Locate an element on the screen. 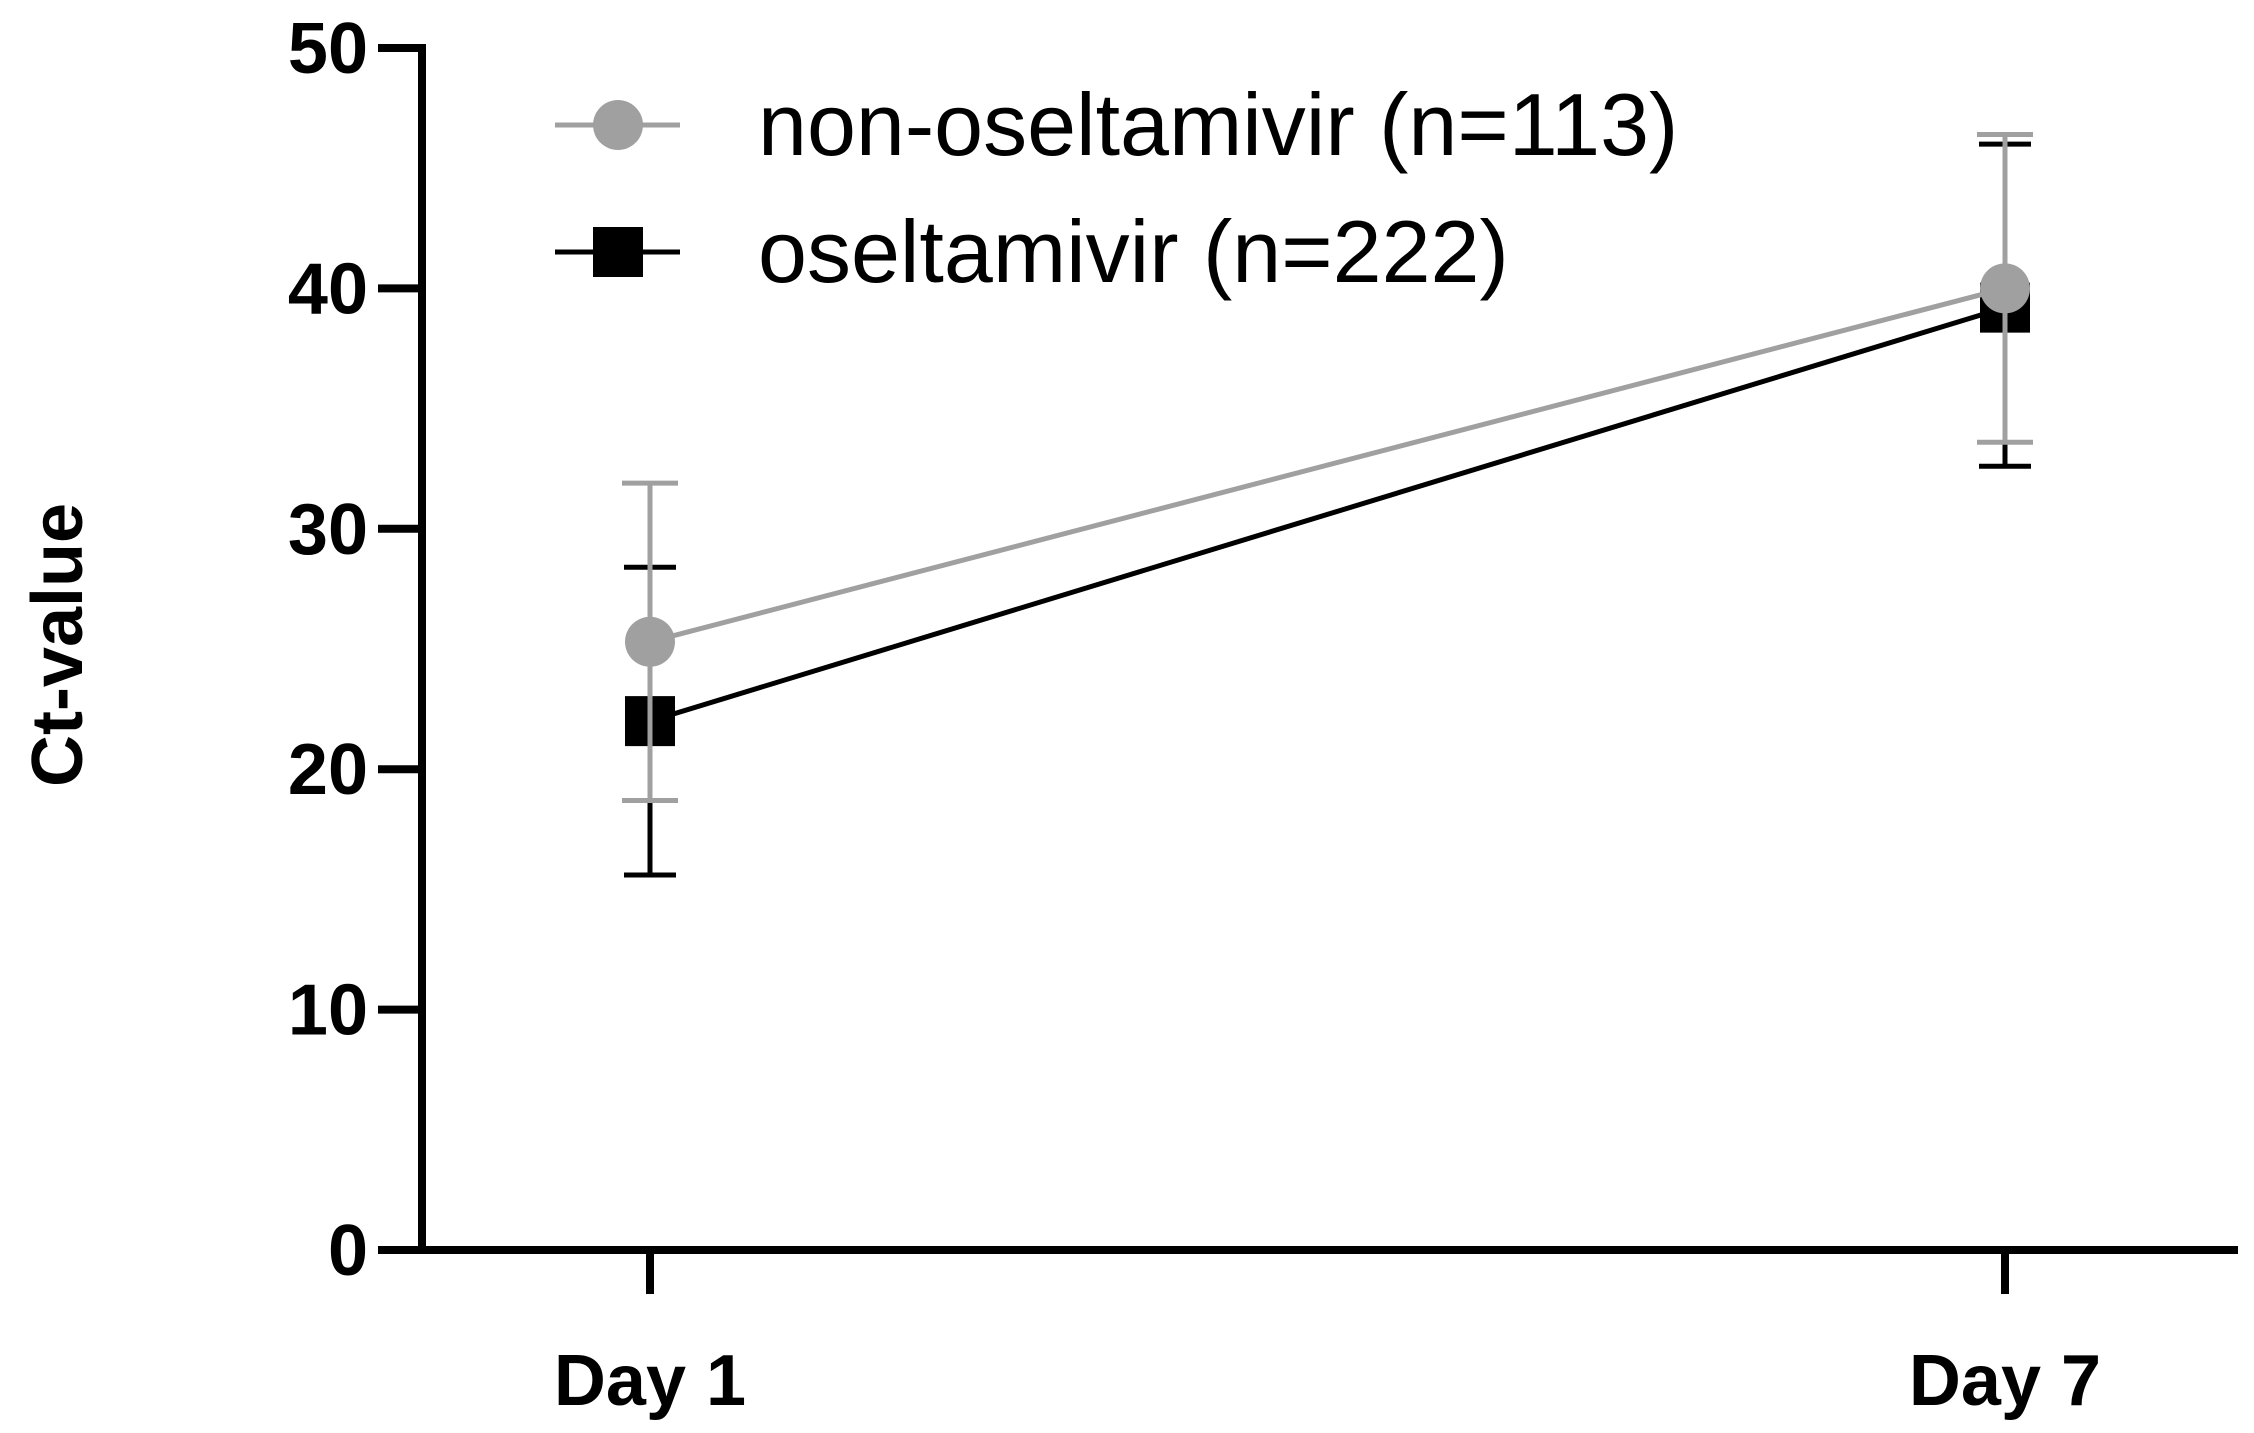 The image size is (2254, 1433). y-tick-label: 0 is located at coordinates (348, 1251).